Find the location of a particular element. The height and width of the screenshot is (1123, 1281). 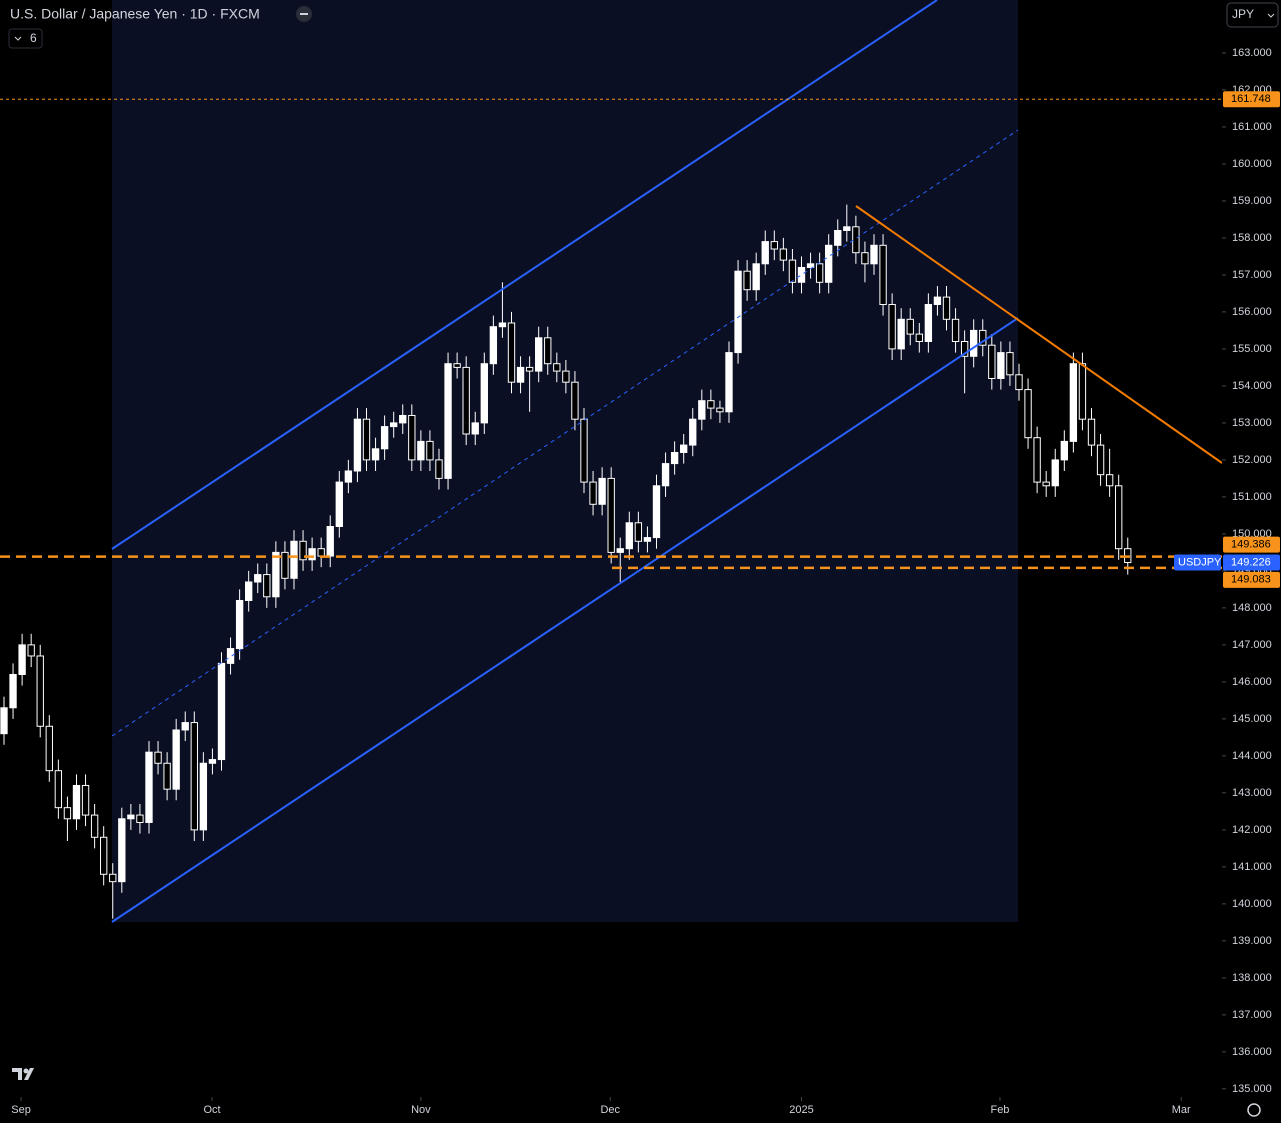

x-tick-label: Mar is located at coordinates (1181, 1110).